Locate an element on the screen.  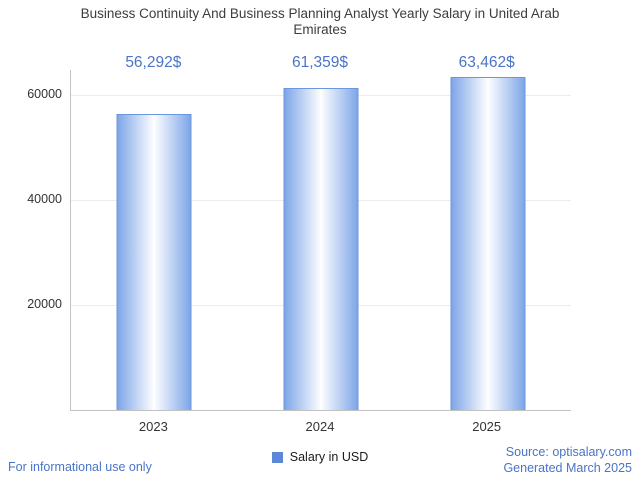
y-axis-tick-label: 40000 is located at coordinates (44, 199).